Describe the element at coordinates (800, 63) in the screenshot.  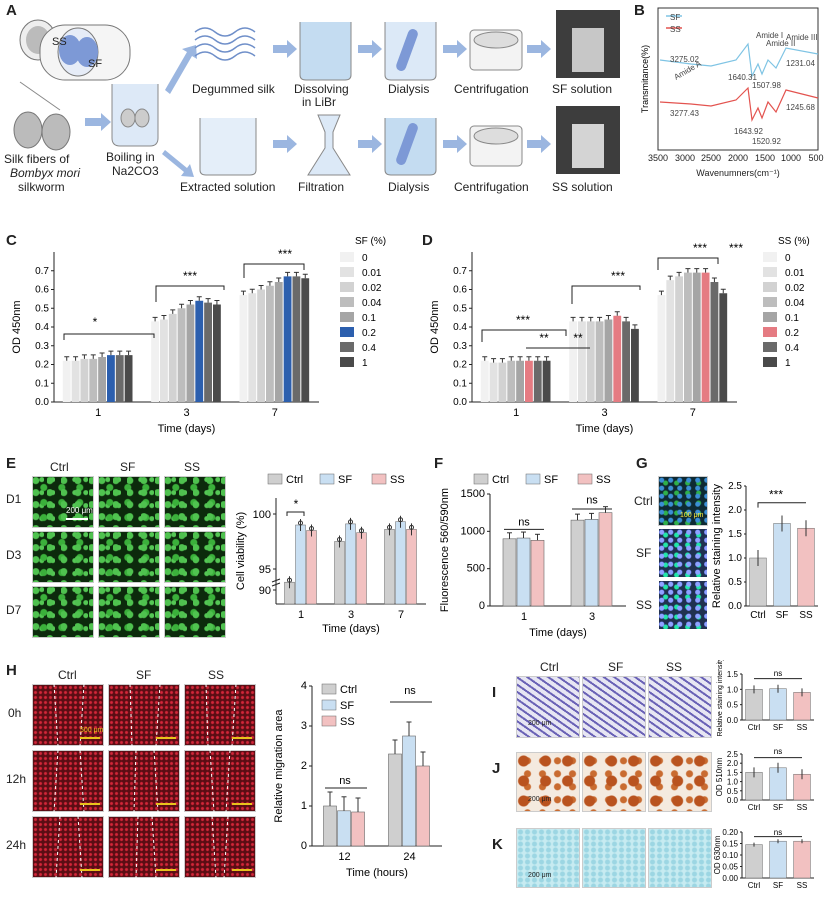
I see `b-sf-peak-4: 1231.04` at that location.